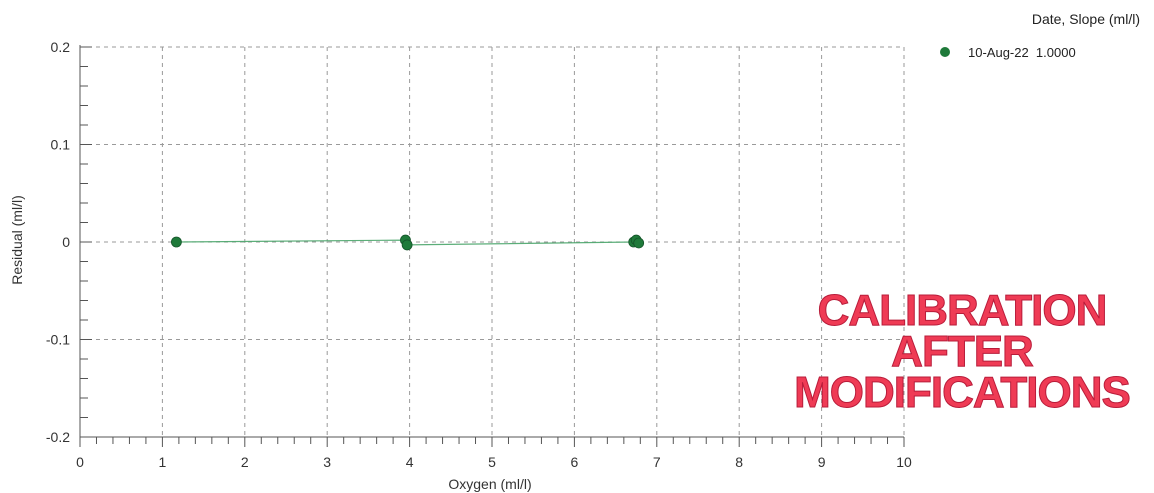 This screenshot has height=493, width=1154. I want to click on x-tick-label: 9, so click(822, 462).